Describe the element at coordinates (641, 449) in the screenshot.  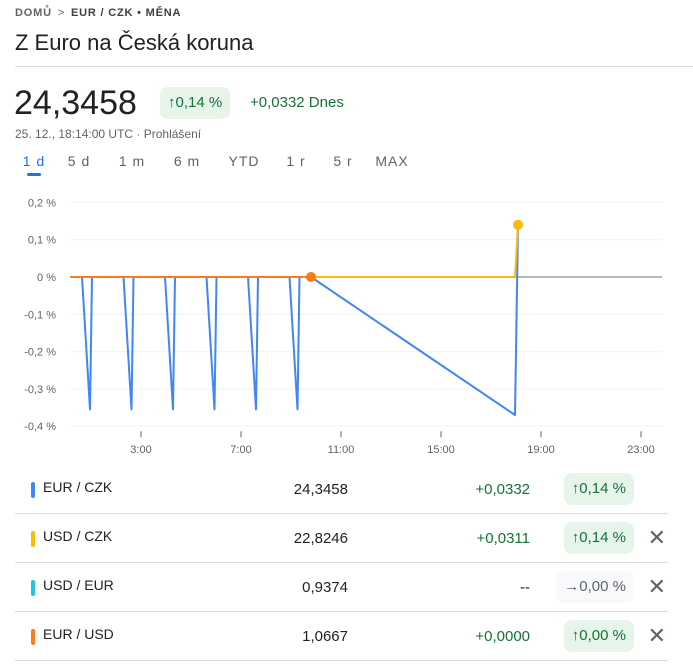
I see `x-tick-label: 23:00` at that location.